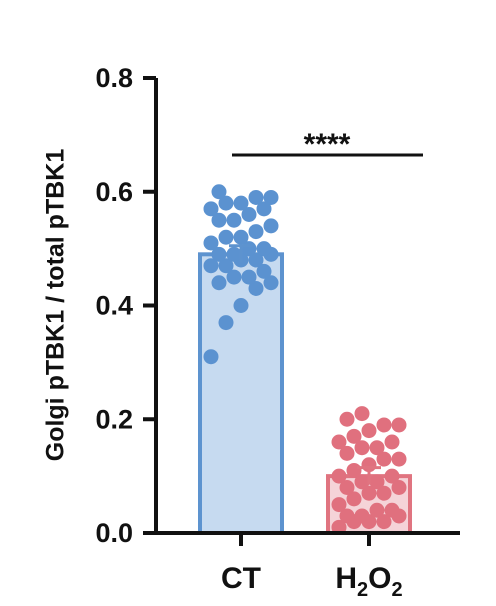 The height and width of the screenshot is (606, 496). Describe the element at coordinates (114, 306) in the screenshot. I see `y-tick-label: 0.4` at that location.